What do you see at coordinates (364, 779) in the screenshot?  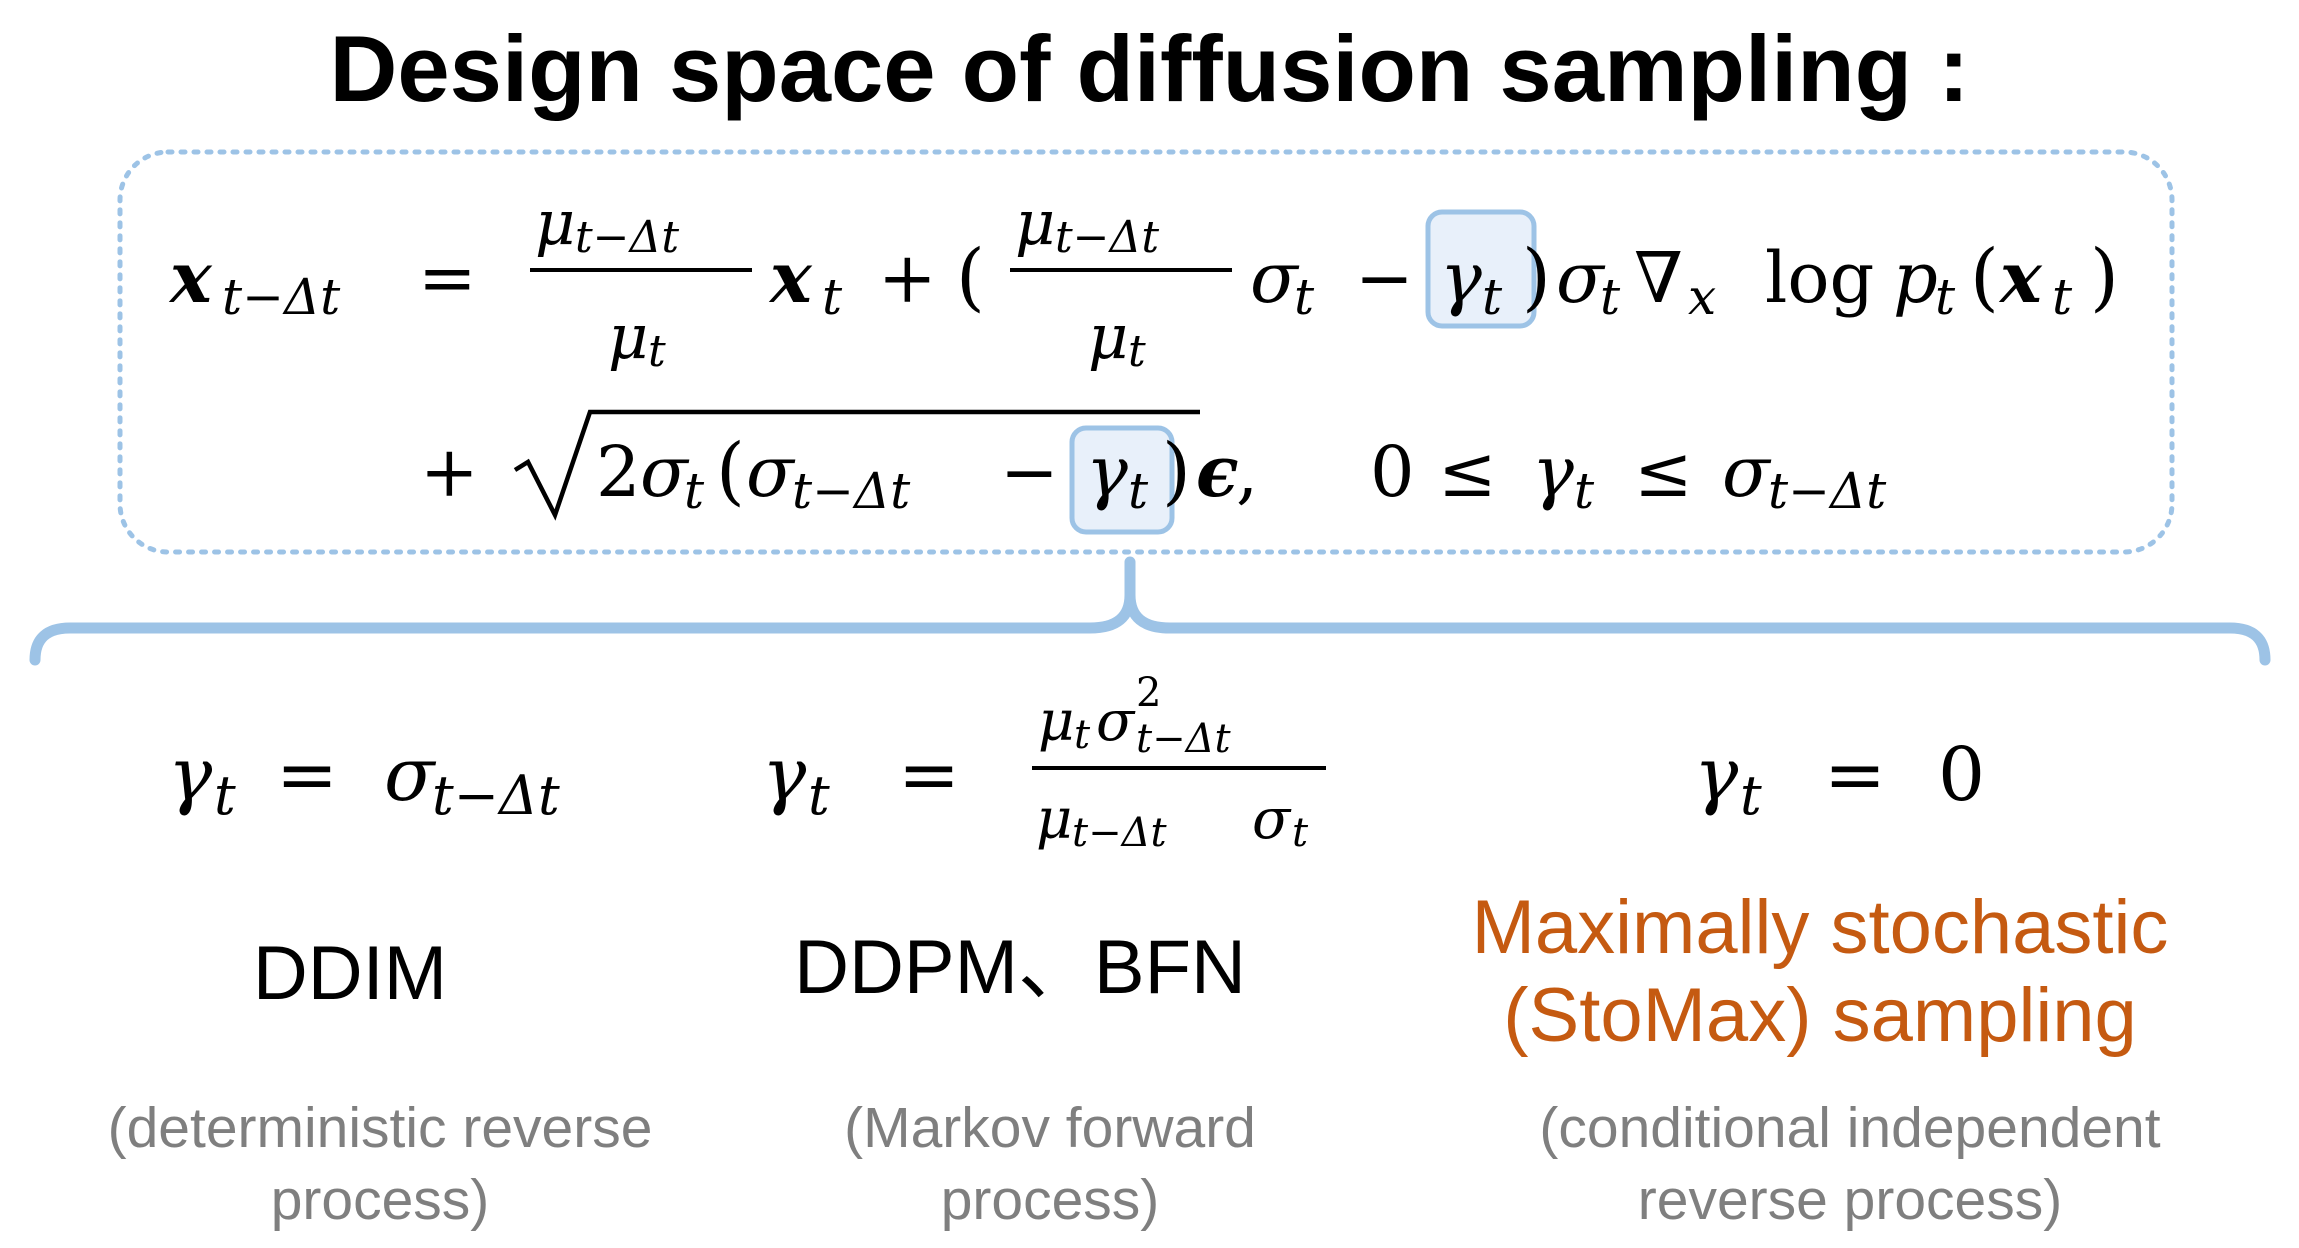 I see `case-formula-ddim: γ t = σ t−Δt` at bounding box center [364, 779].